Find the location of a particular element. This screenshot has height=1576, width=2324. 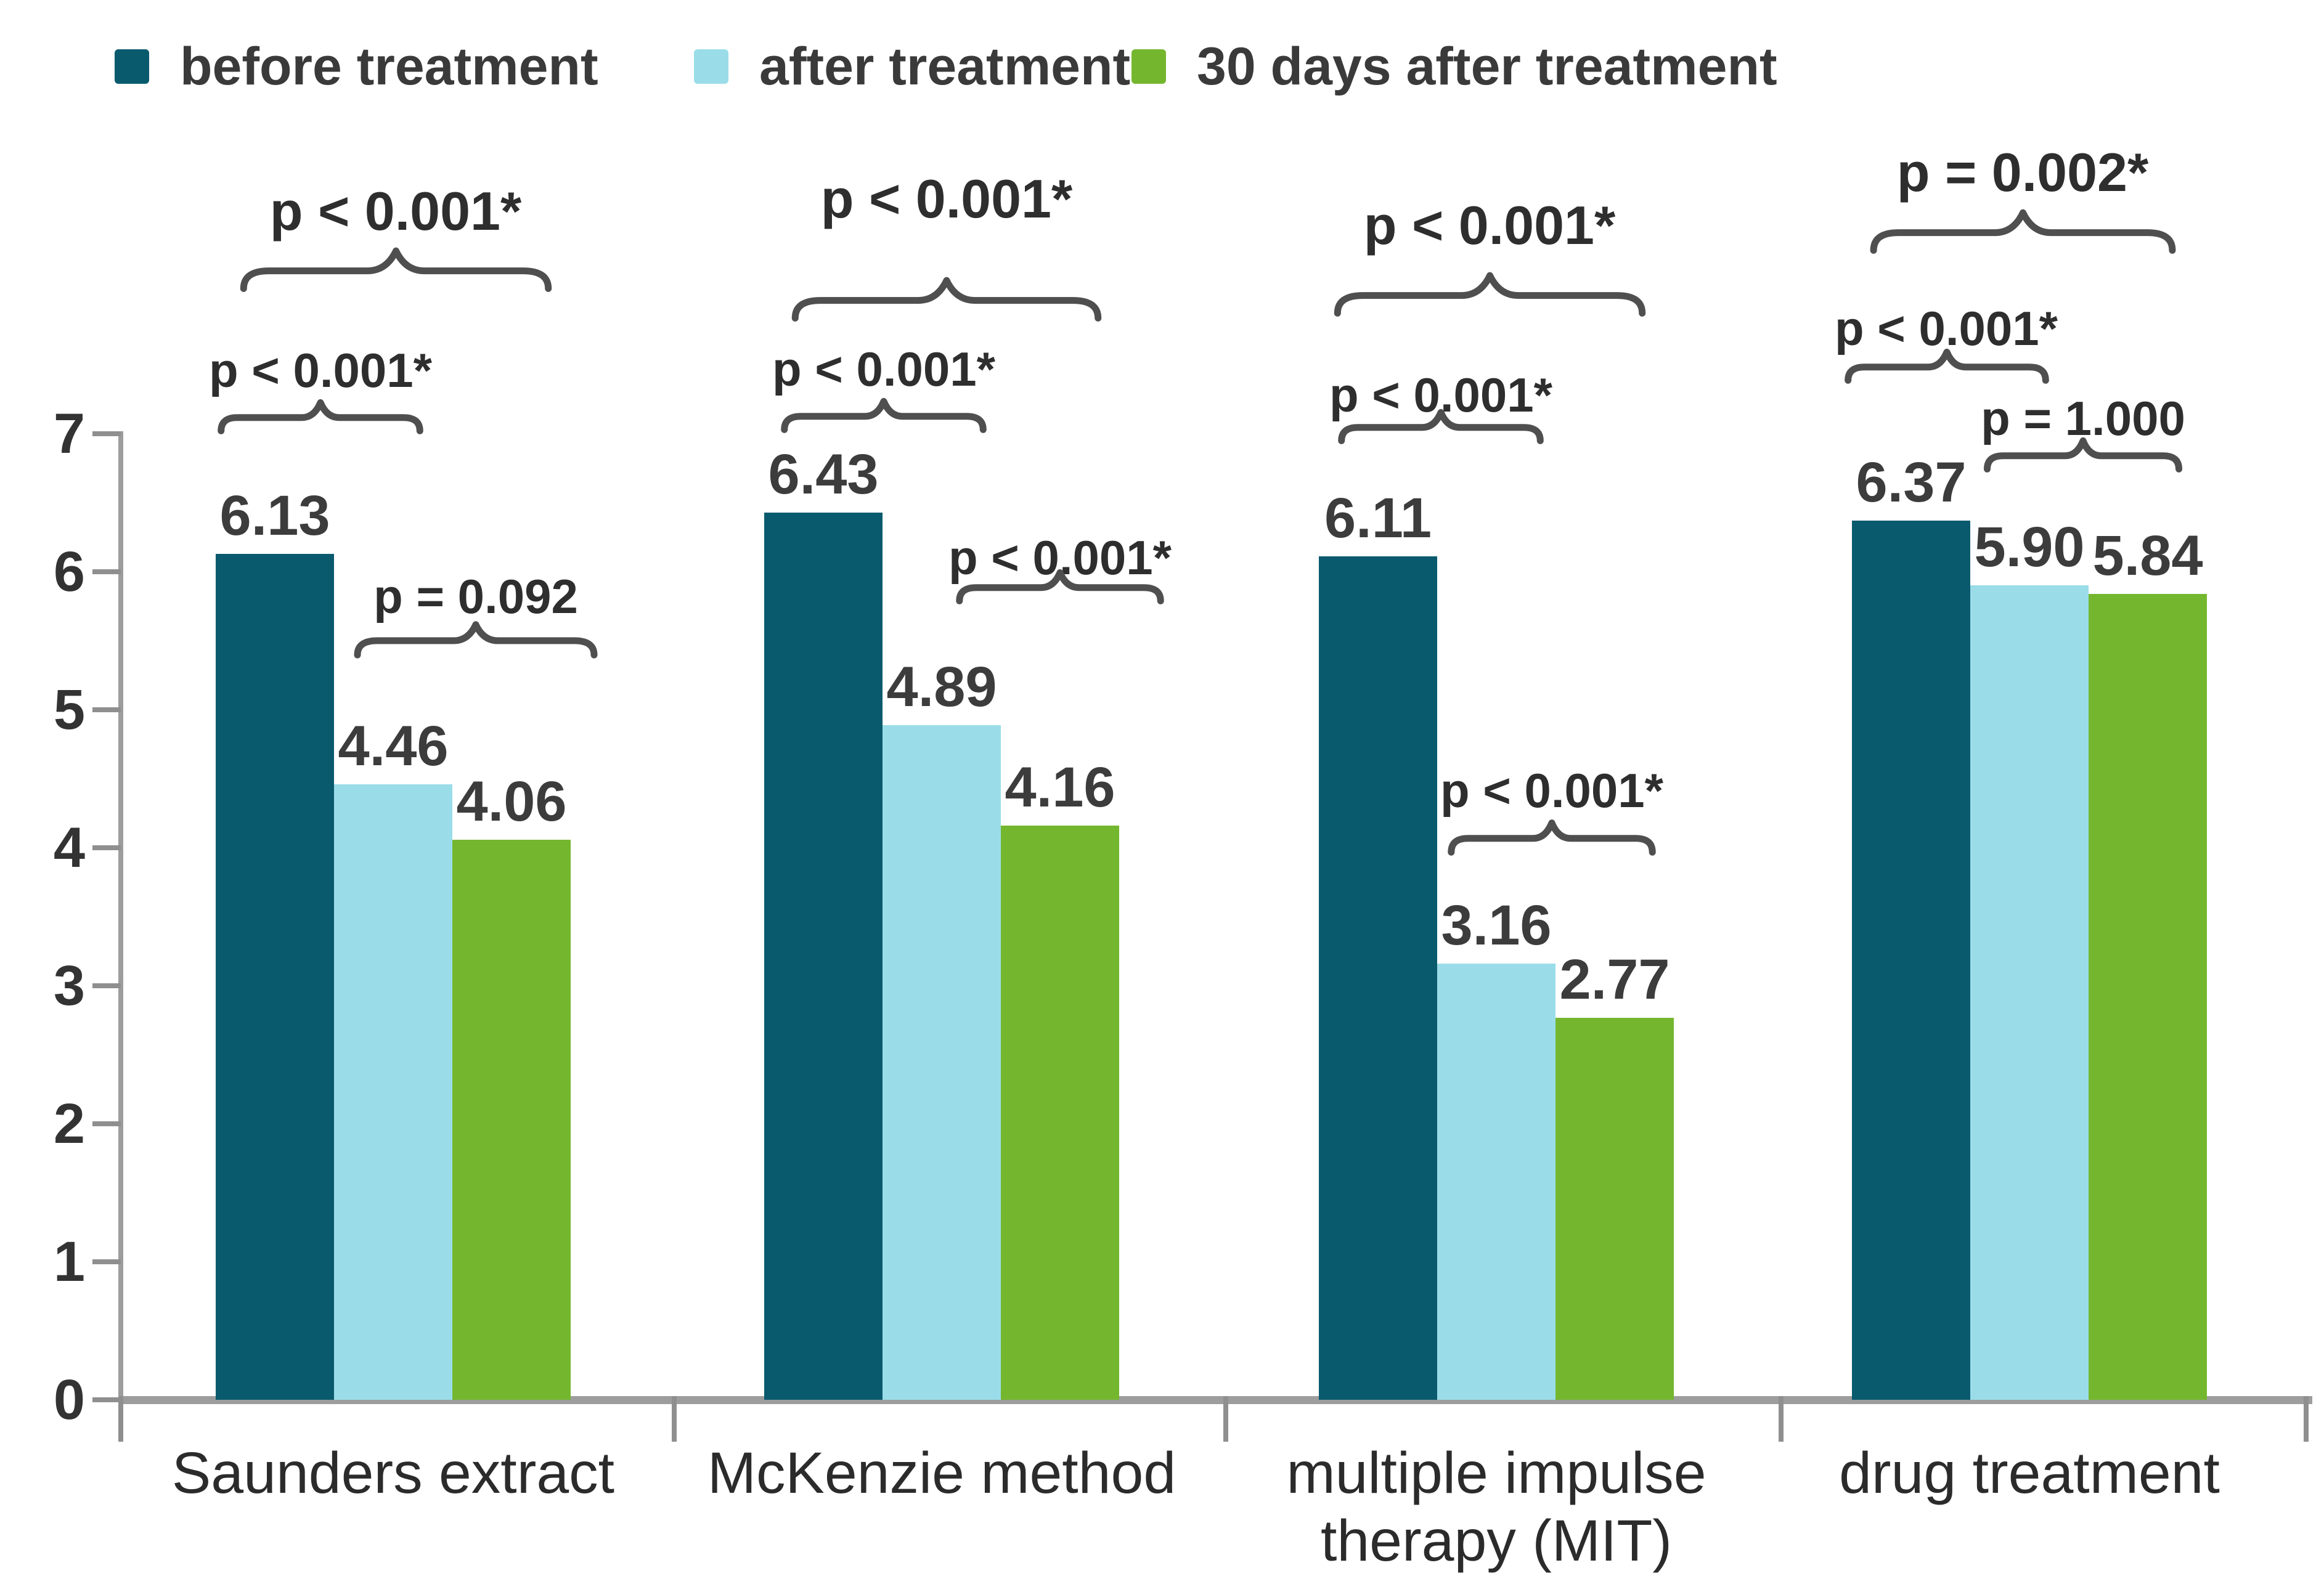

p-value-label: p = 0.092 is located at coordinates (475, 596).